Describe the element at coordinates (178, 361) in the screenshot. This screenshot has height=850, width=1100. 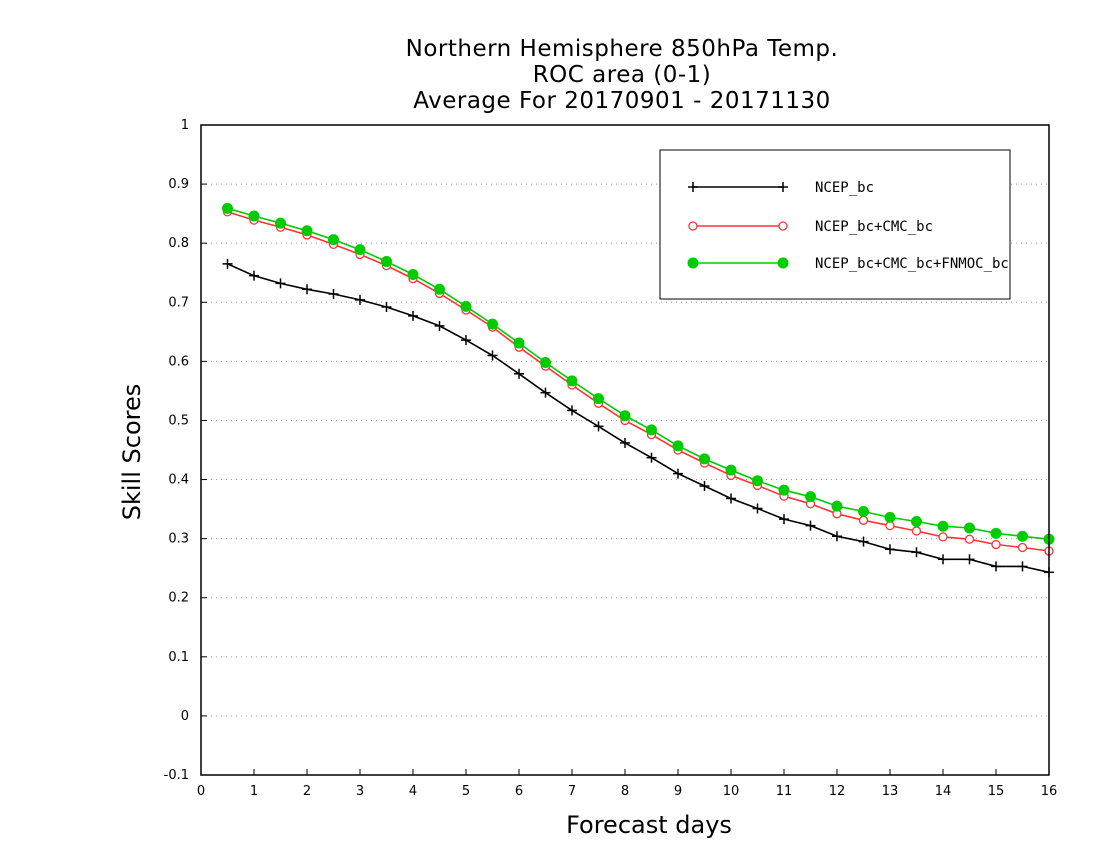
I see `y-tick-label: 0.6` at that location.